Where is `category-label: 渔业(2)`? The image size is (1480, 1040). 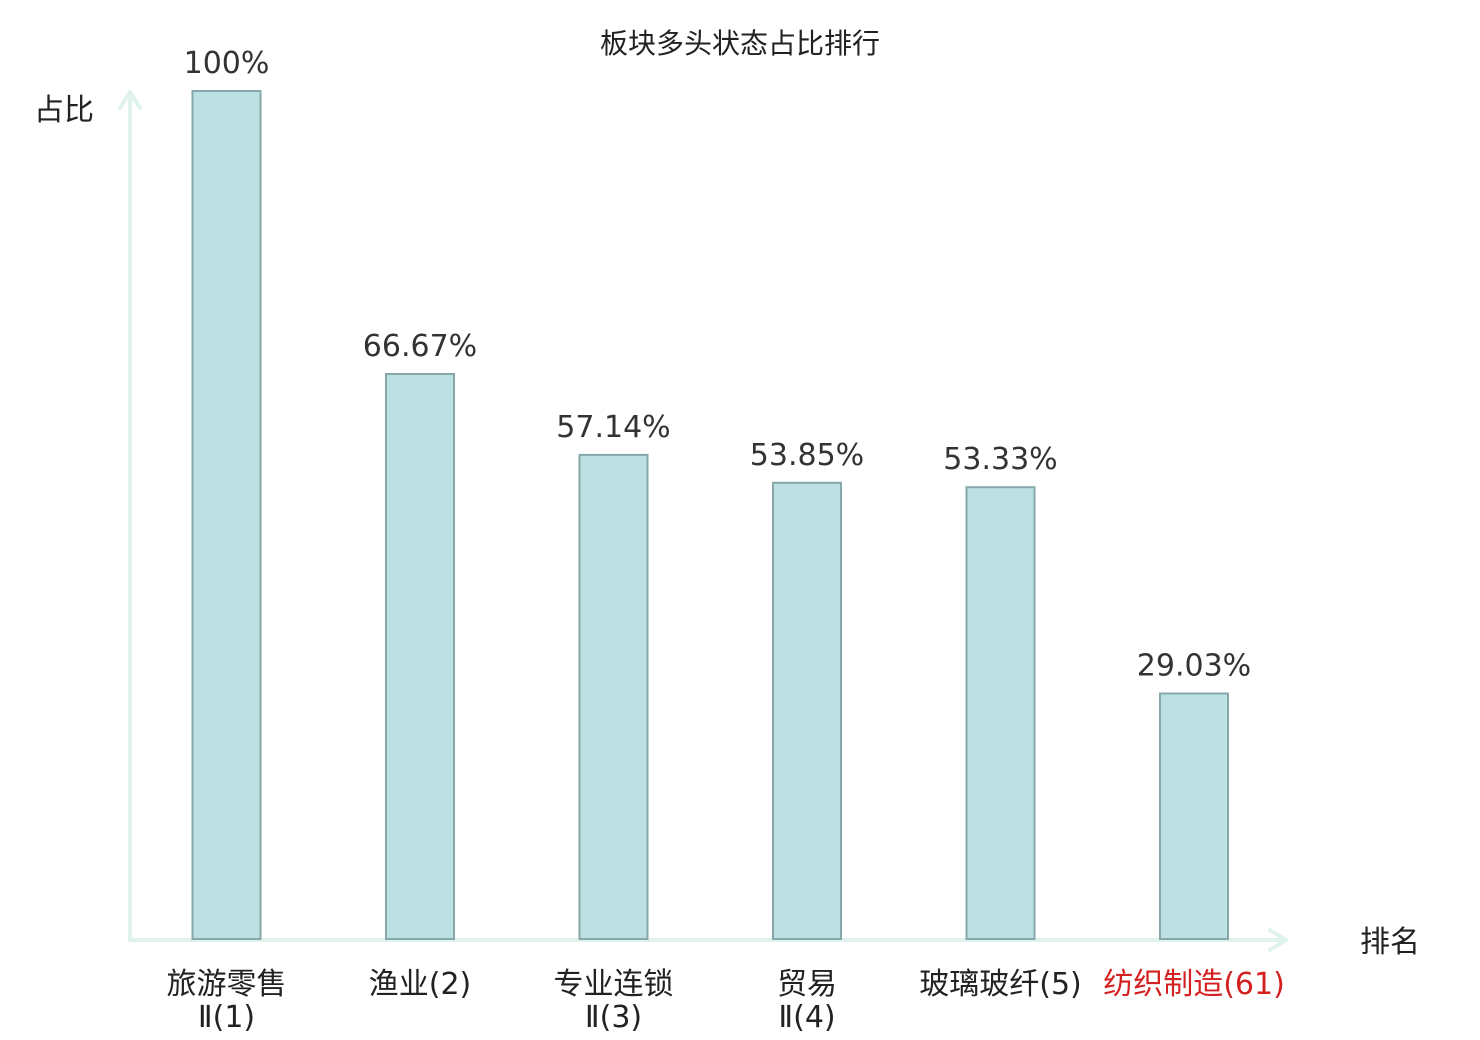
category-label: 渔业(2) is located at coordinates (420, 984).